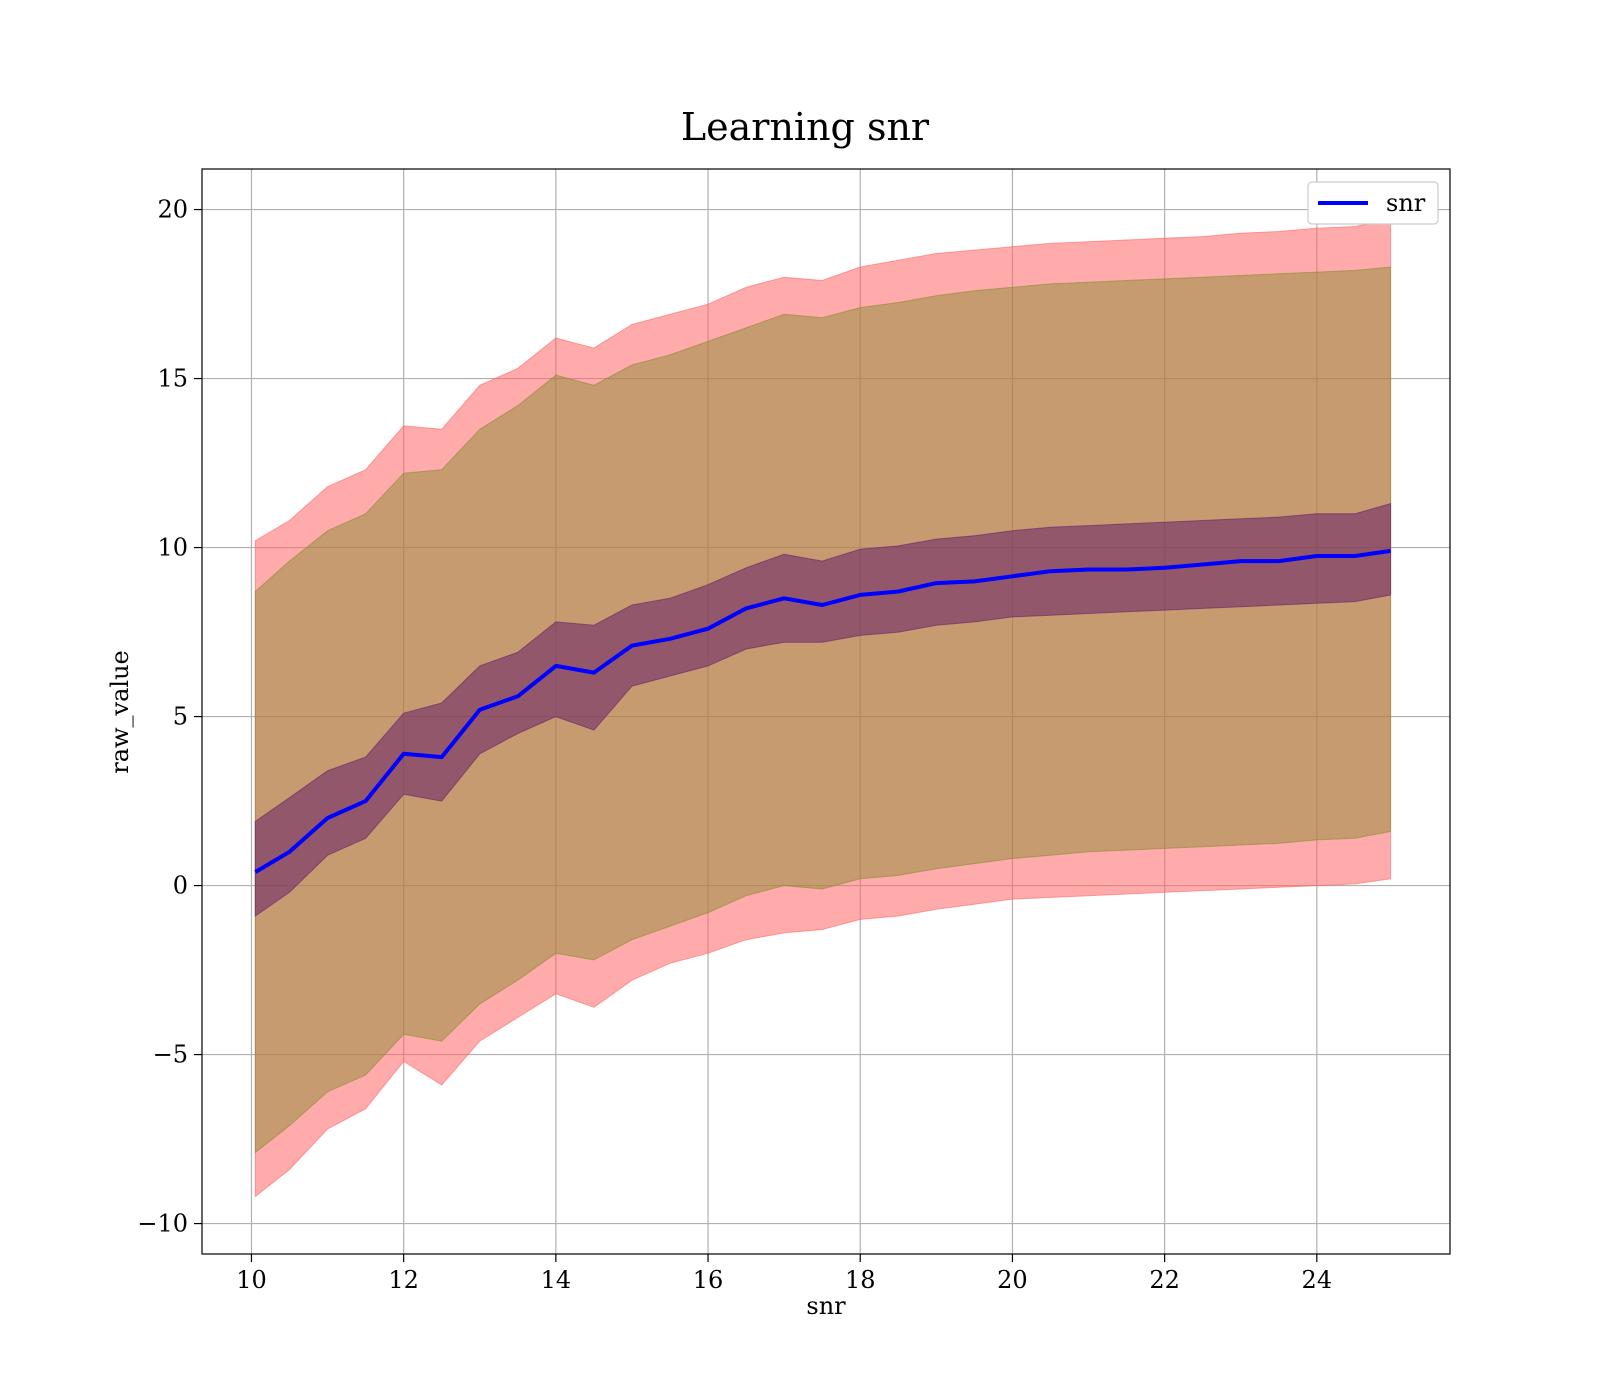 The width and height of the screenshot is (1600, 1400). I want to click on x-axis-ticks: 10 12 14 16 18 20 22 24, so click(784, 1274).